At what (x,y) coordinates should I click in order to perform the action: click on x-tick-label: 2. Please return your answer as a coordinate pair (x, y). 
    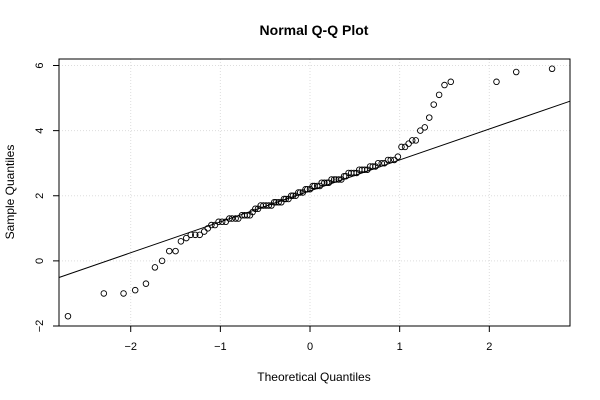
    Looking at the image, I should click on (489, 347).